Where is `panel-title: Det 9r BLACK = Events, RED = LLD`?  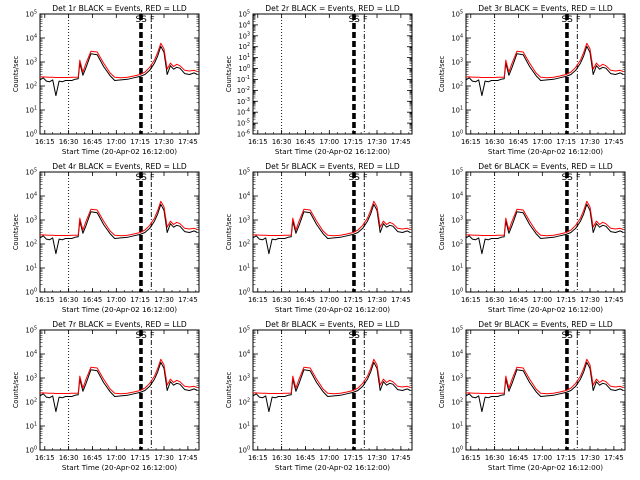 panel-title: Det 9r BLACK = Events, RED = LLD is located at coordinates (545, 324).